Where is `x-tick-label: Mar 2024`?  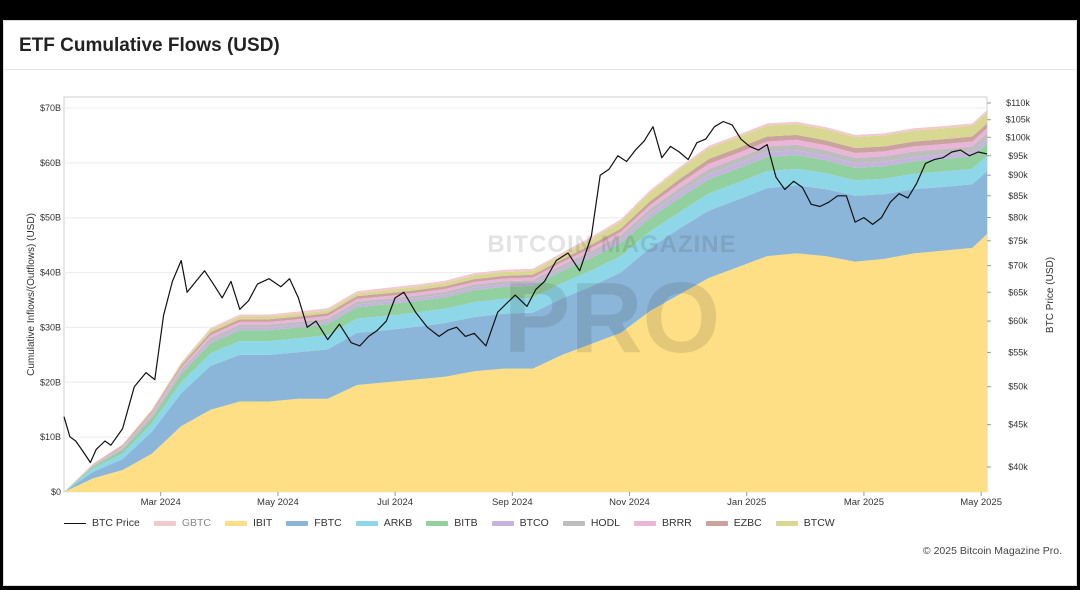 x-tick-label: Mar 2024 is located at coordinates (161, 502).